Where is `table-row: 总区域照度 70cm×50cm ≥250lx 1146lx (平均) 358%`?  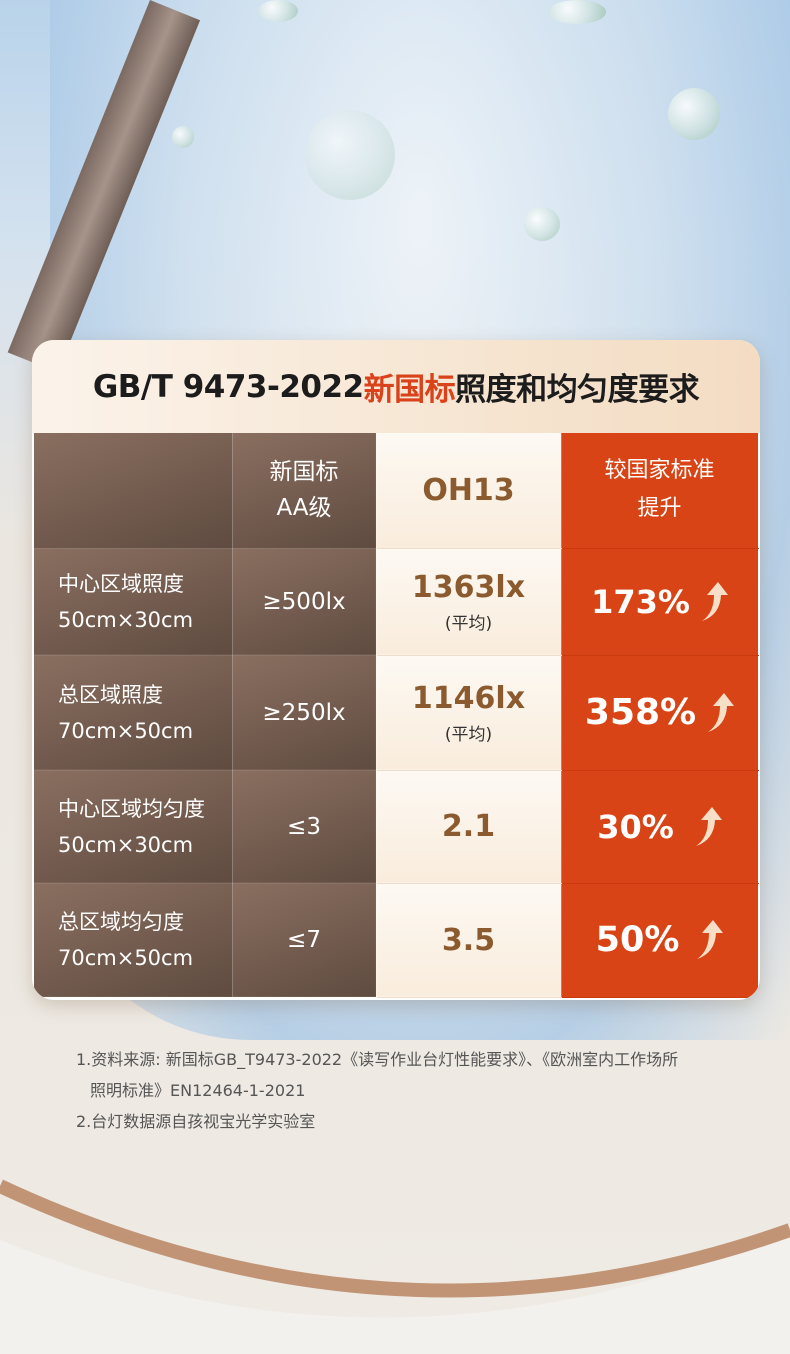 table-row: 总区域照度 70cm×50cm ≥250lx 1146lx (平均) 358% is located at coordinates (396, 713).